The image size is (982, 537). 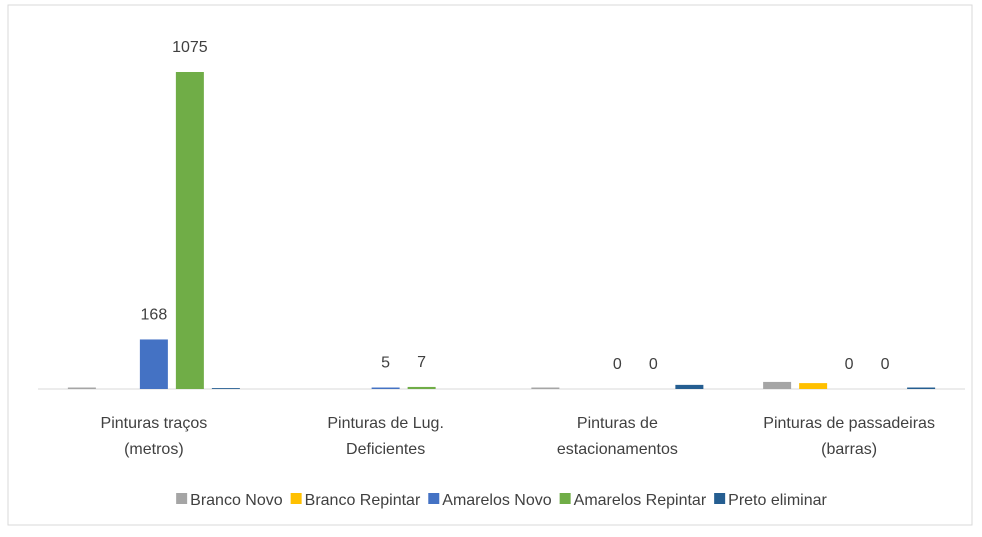 What do you see at coordinates (154, 314) in the screenshot?
I see `data-label: 168` at bounding box center [154, 314].